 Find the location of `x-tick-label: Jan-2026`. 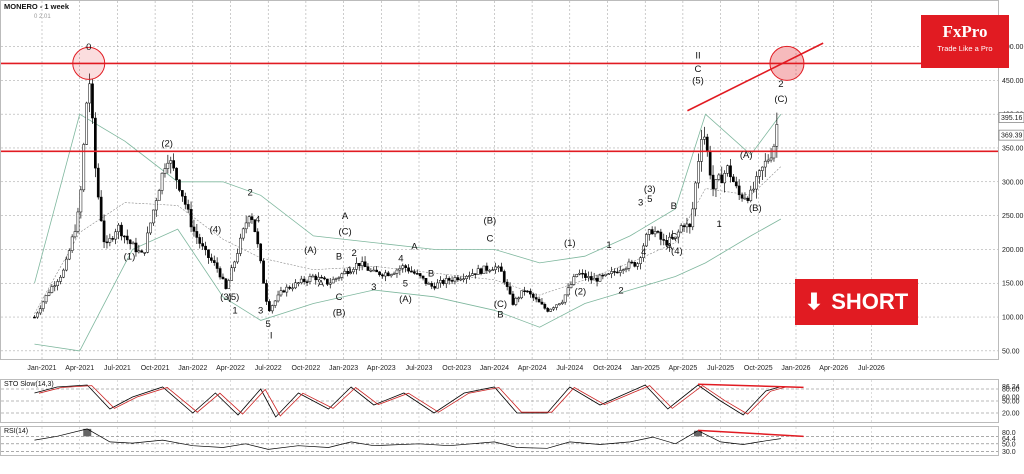

x-tick-label: Jan-2026 is located at coordinates (795, 368).